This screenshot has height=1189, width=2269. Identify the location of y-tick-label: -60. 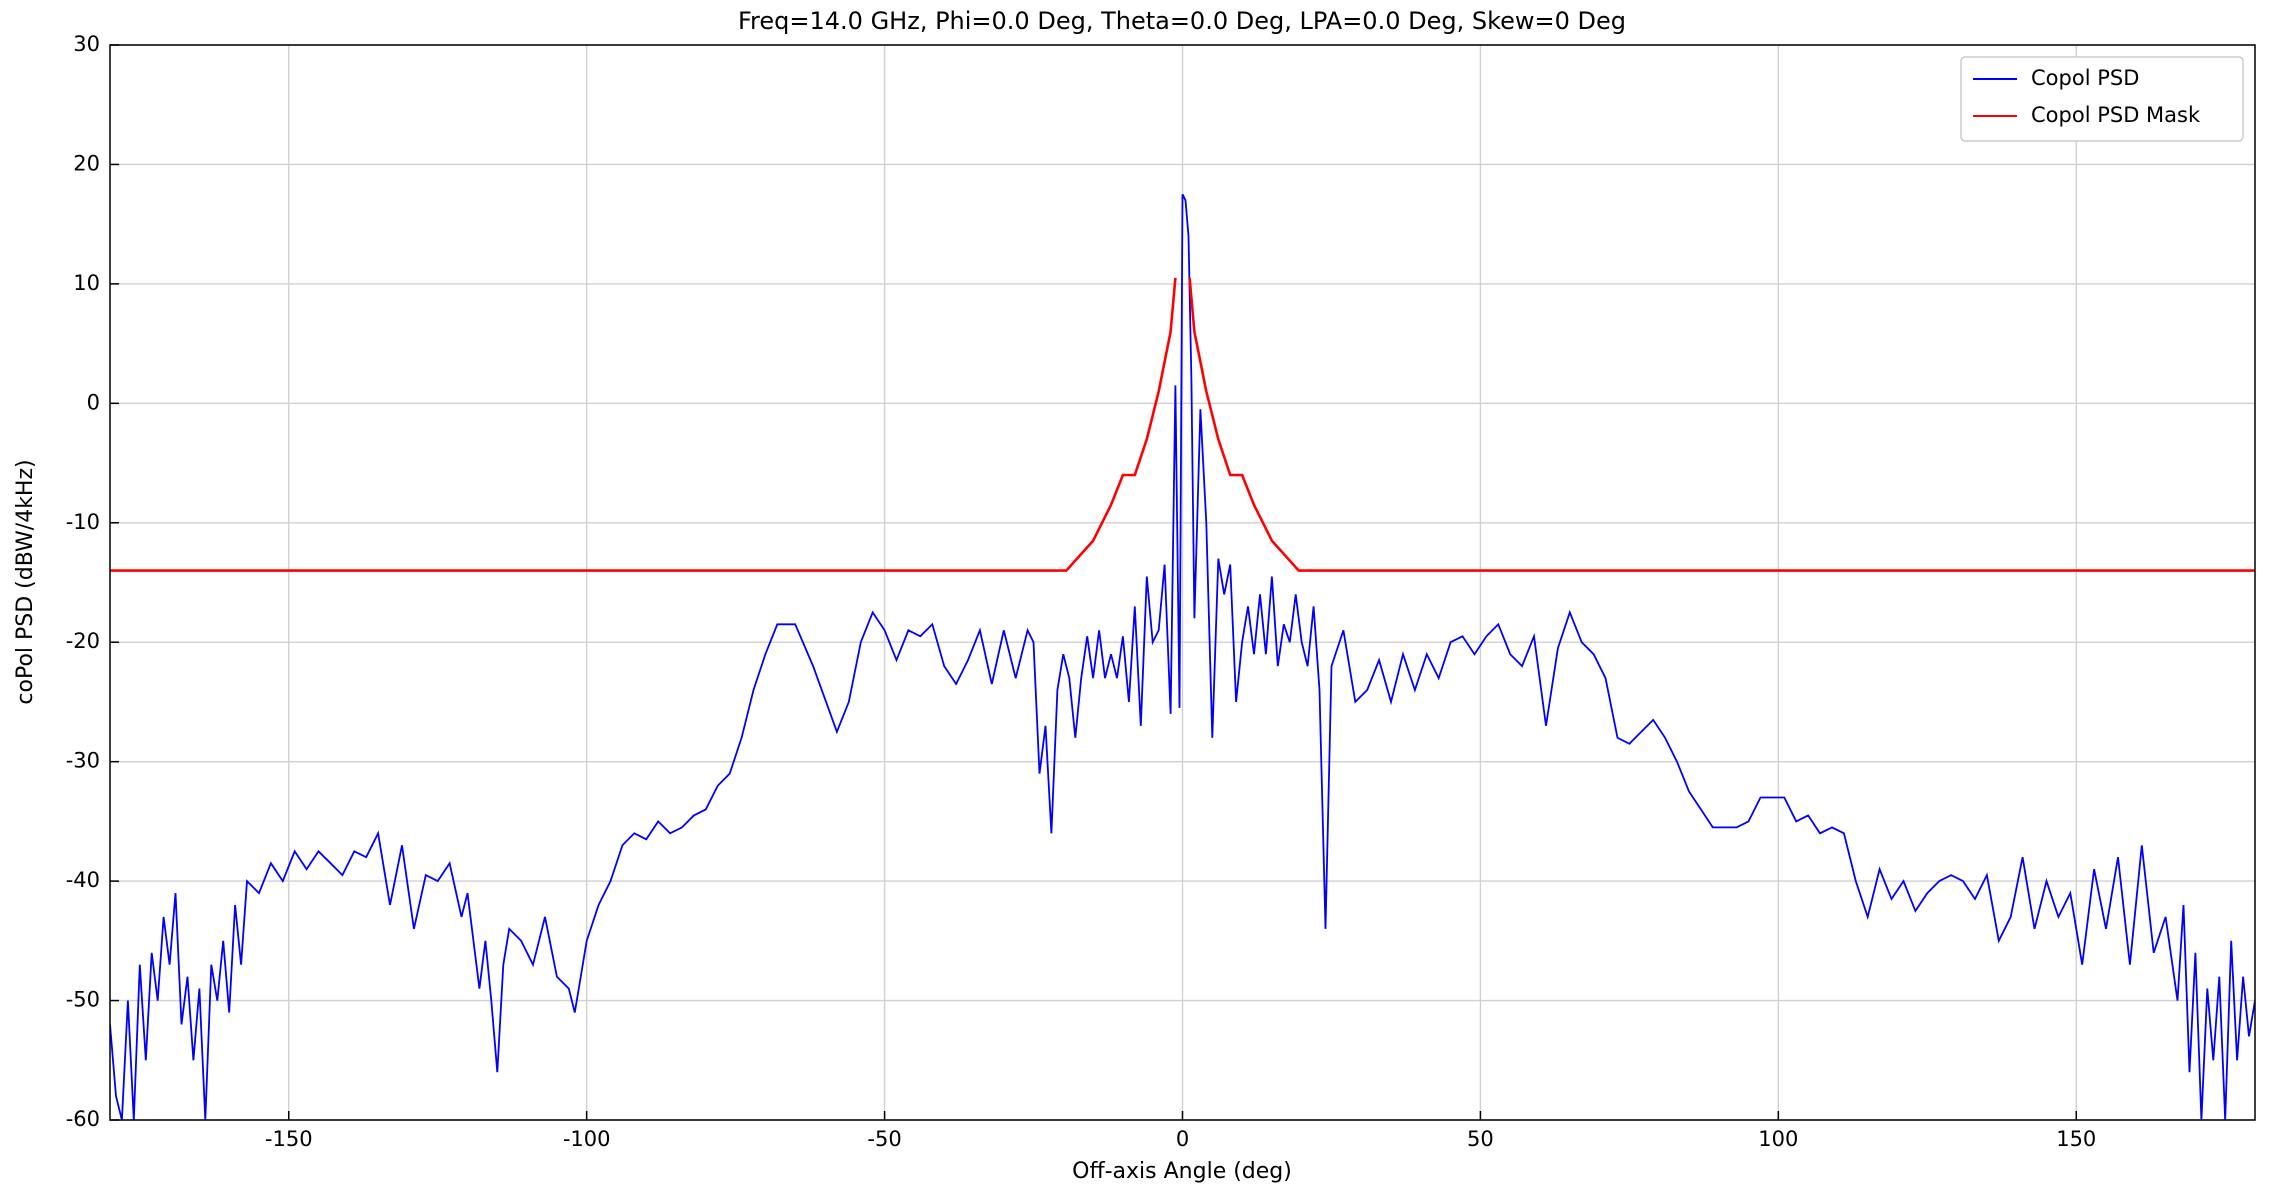
(83, 1119).